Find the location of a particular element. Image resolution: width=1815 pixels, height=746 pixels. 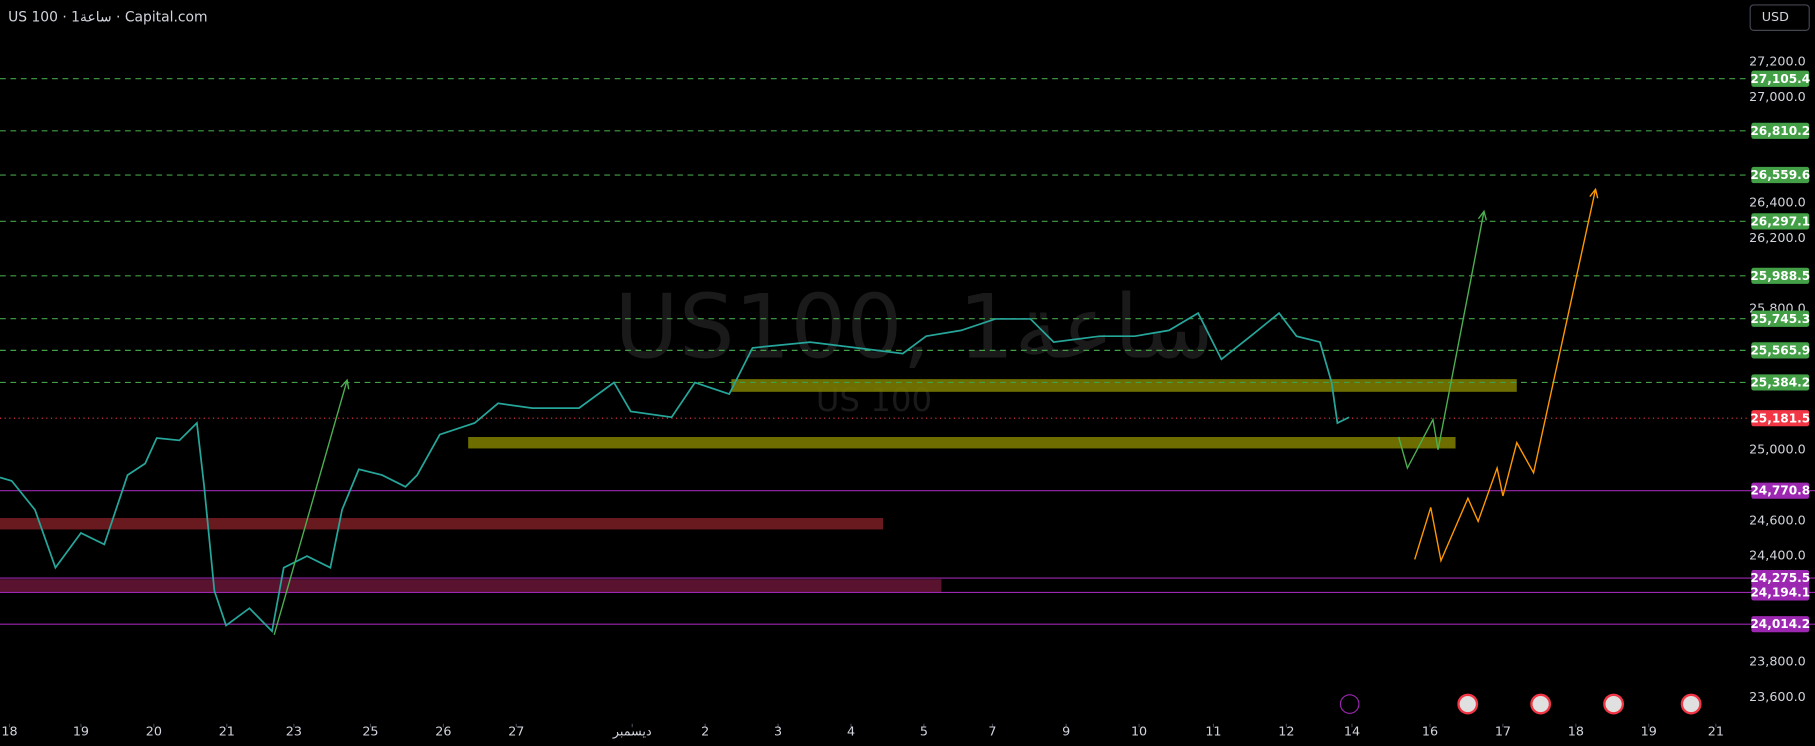

x-tick-label: 17 is located at coordinates (1503, 731).